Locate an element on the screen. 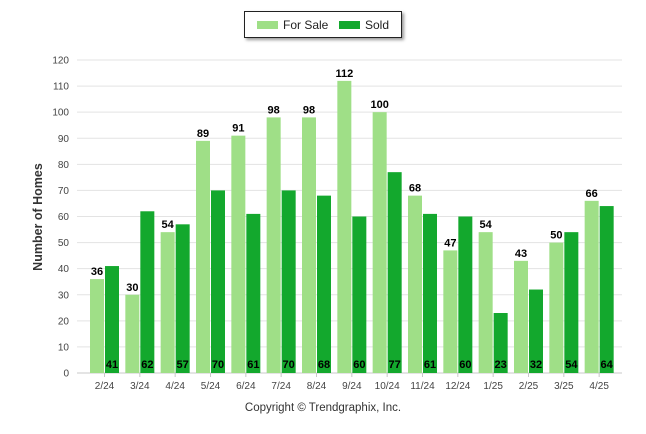  legend-item-for-sale: For Sale is located at coordinates (292, 25).